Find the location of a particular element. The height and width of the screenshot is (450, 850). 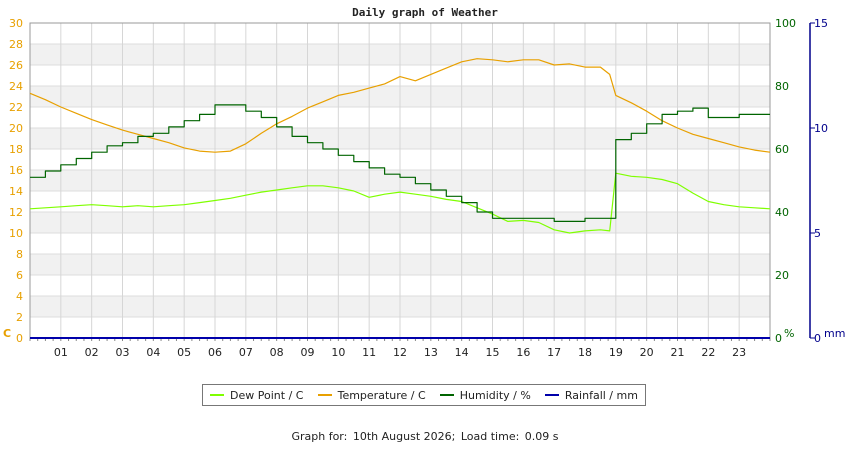

x-tick-label: 13 is located at coordinates (431, 352).